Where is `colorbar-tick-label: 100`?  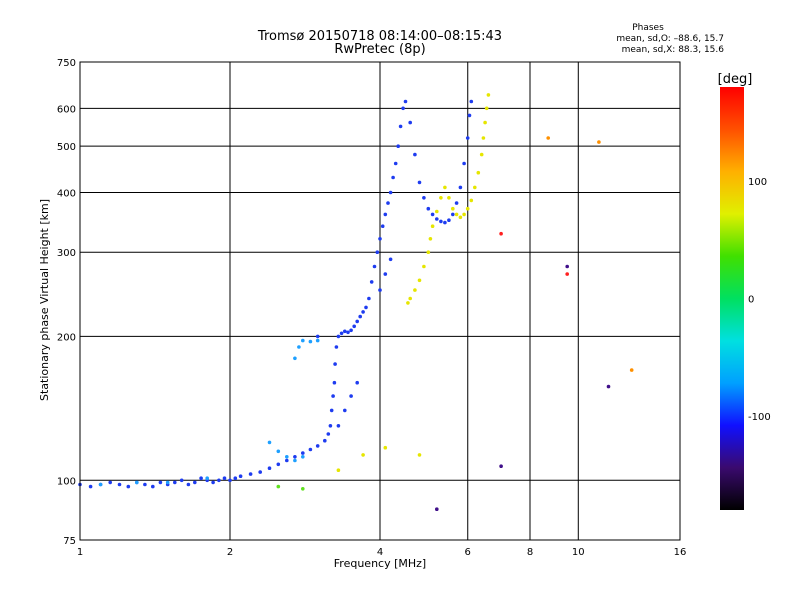 colorbar-tick-label: 100 is located at coordinates (757, 182).